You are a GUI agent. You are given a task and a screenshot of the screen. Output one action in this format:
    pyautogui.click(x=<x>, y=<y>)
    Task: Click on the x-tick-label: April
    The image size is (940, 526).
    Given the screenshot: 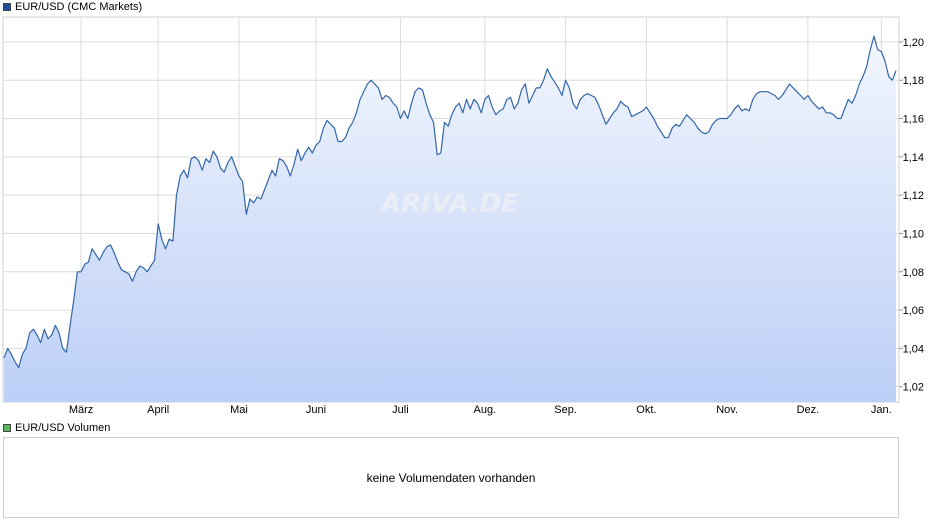 What is the action you would take?
    pyautogui.click(x=158, y=410)
    